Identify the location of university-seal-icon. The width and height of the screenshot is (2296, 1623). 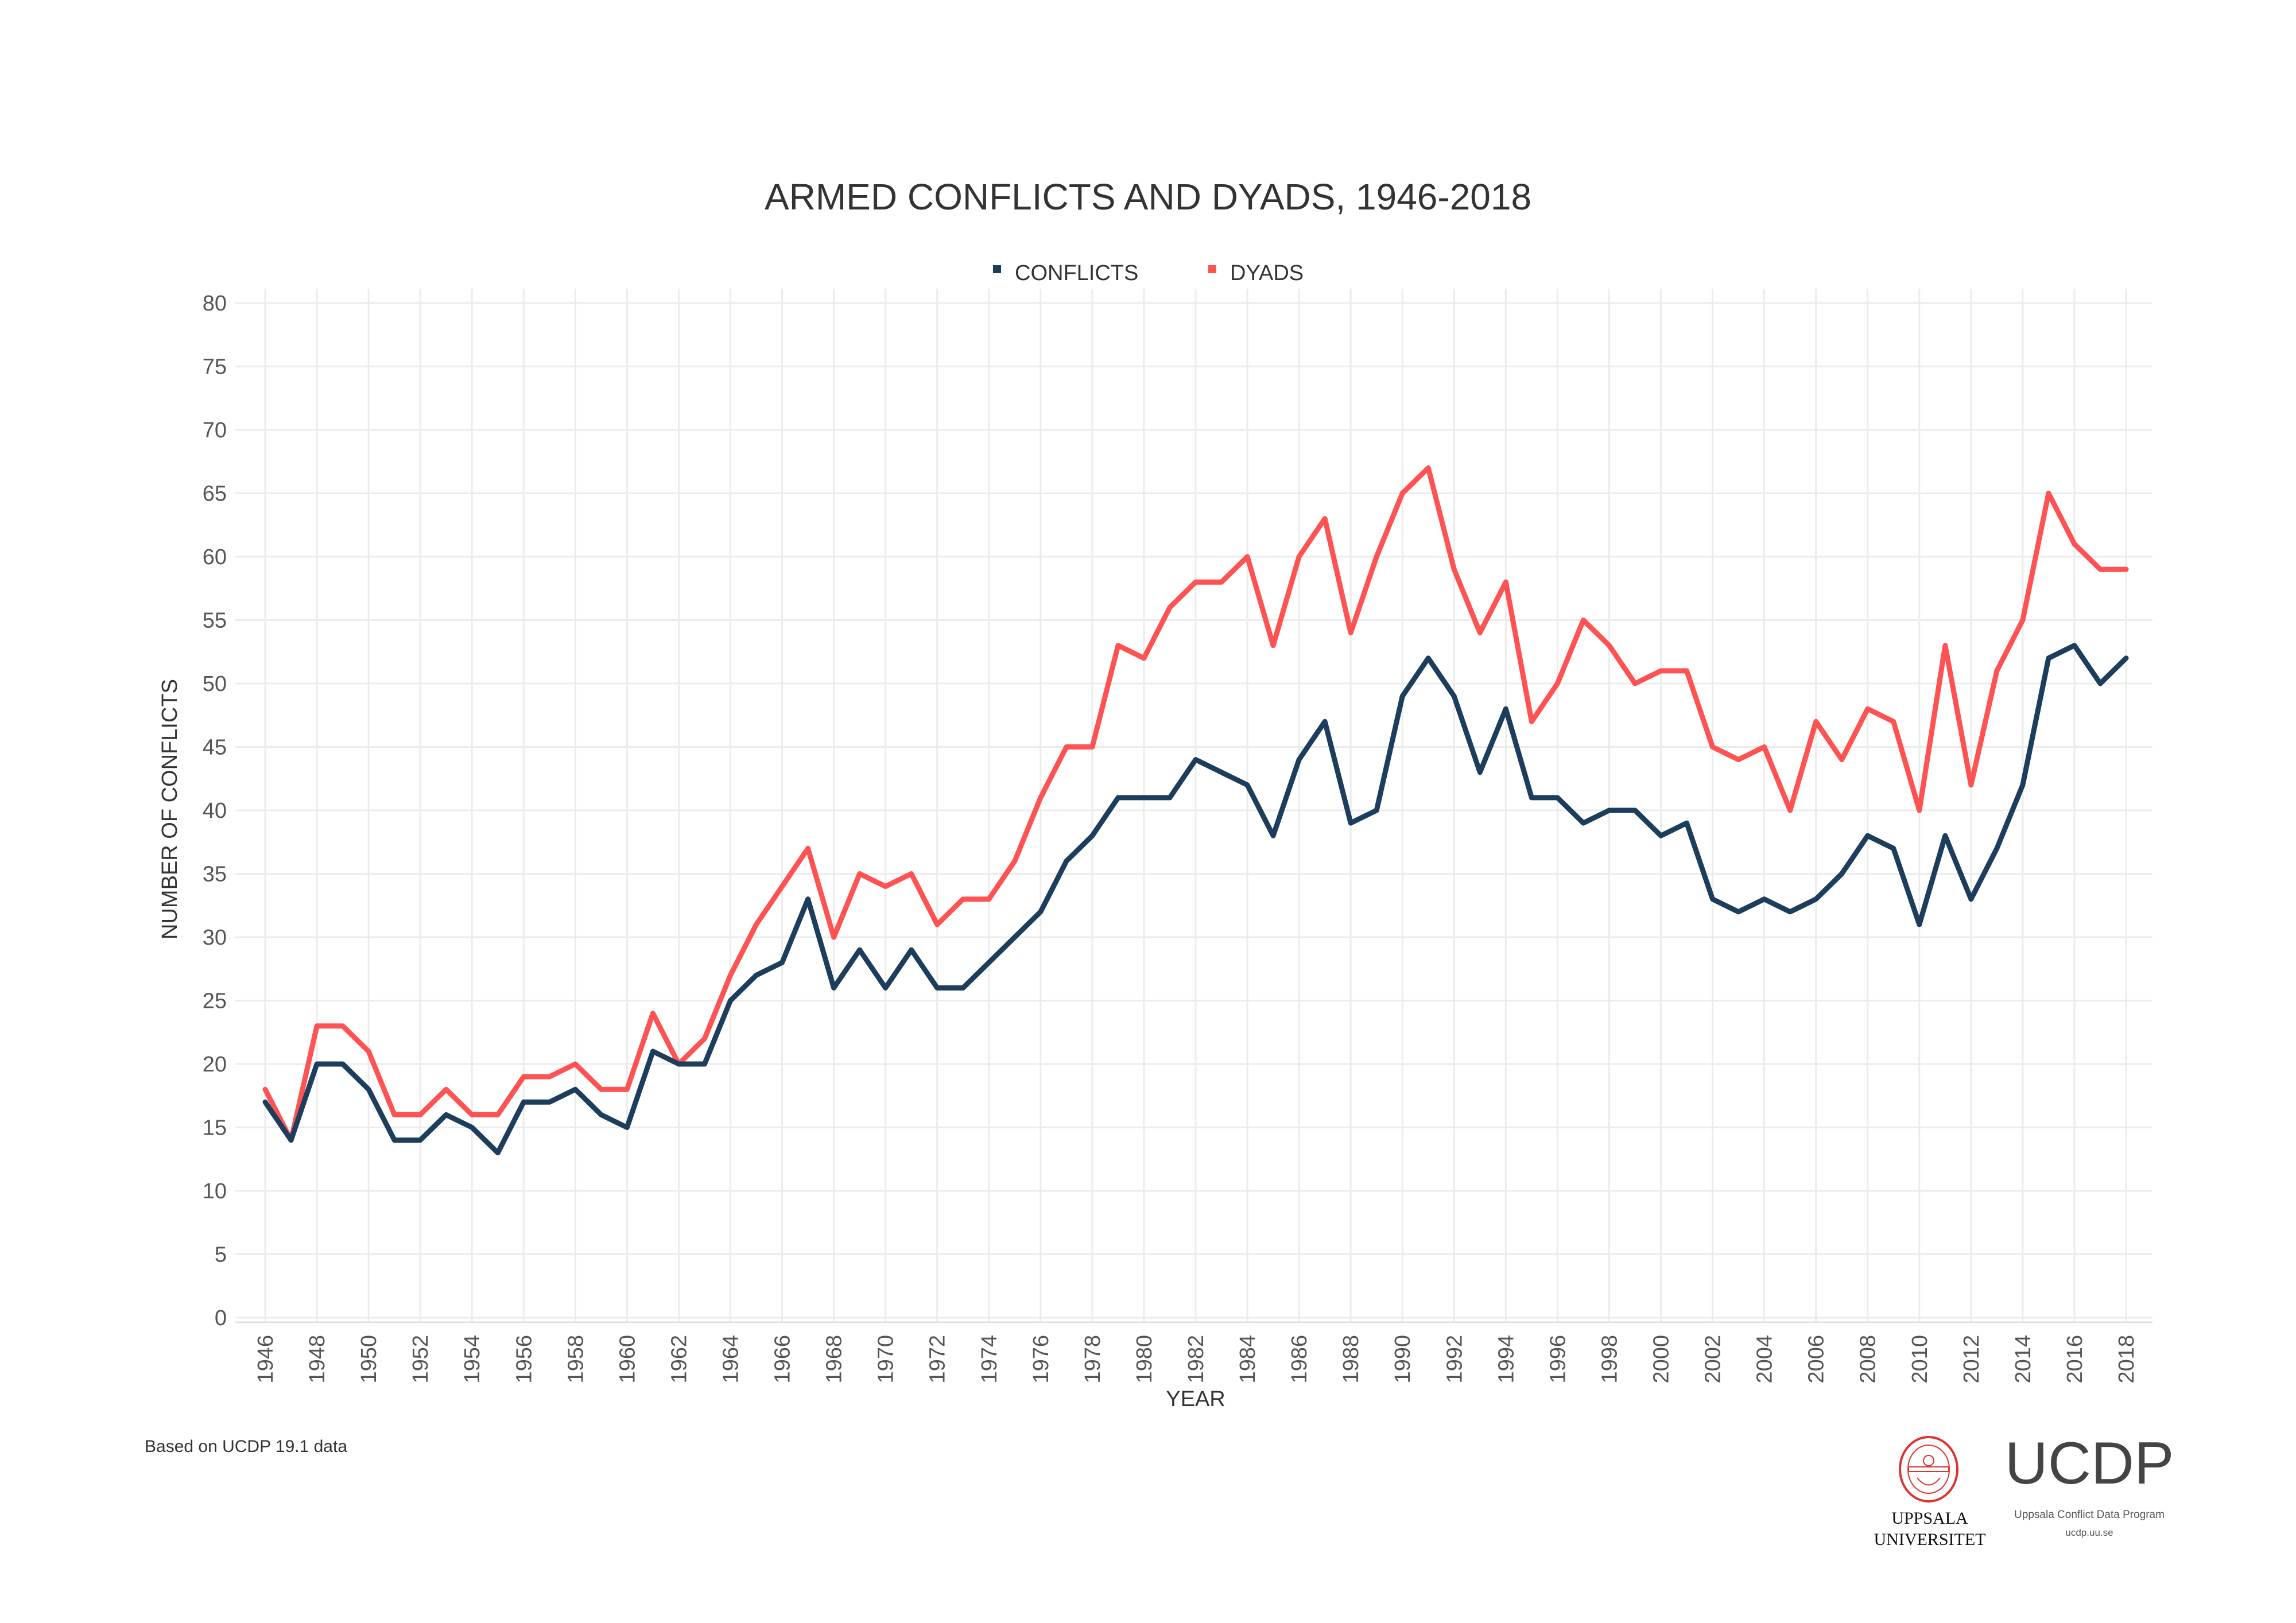
(1928, 1469).